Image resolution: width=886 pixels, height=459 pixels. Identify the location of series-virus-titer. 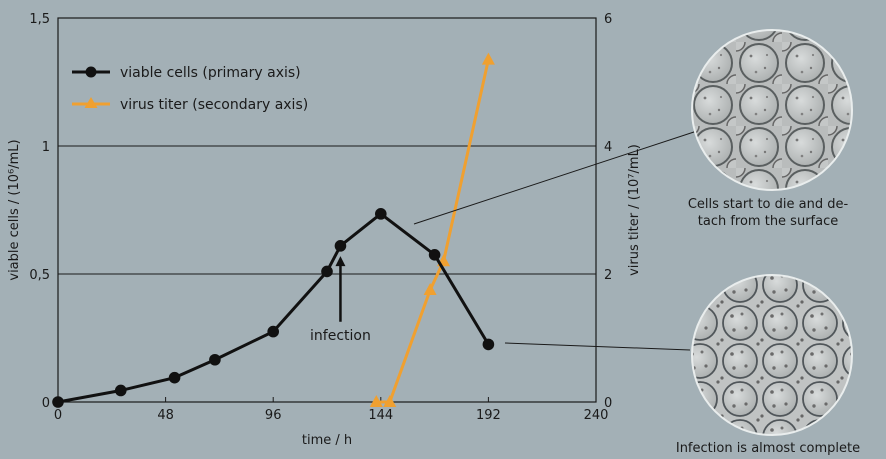
(432, 229).